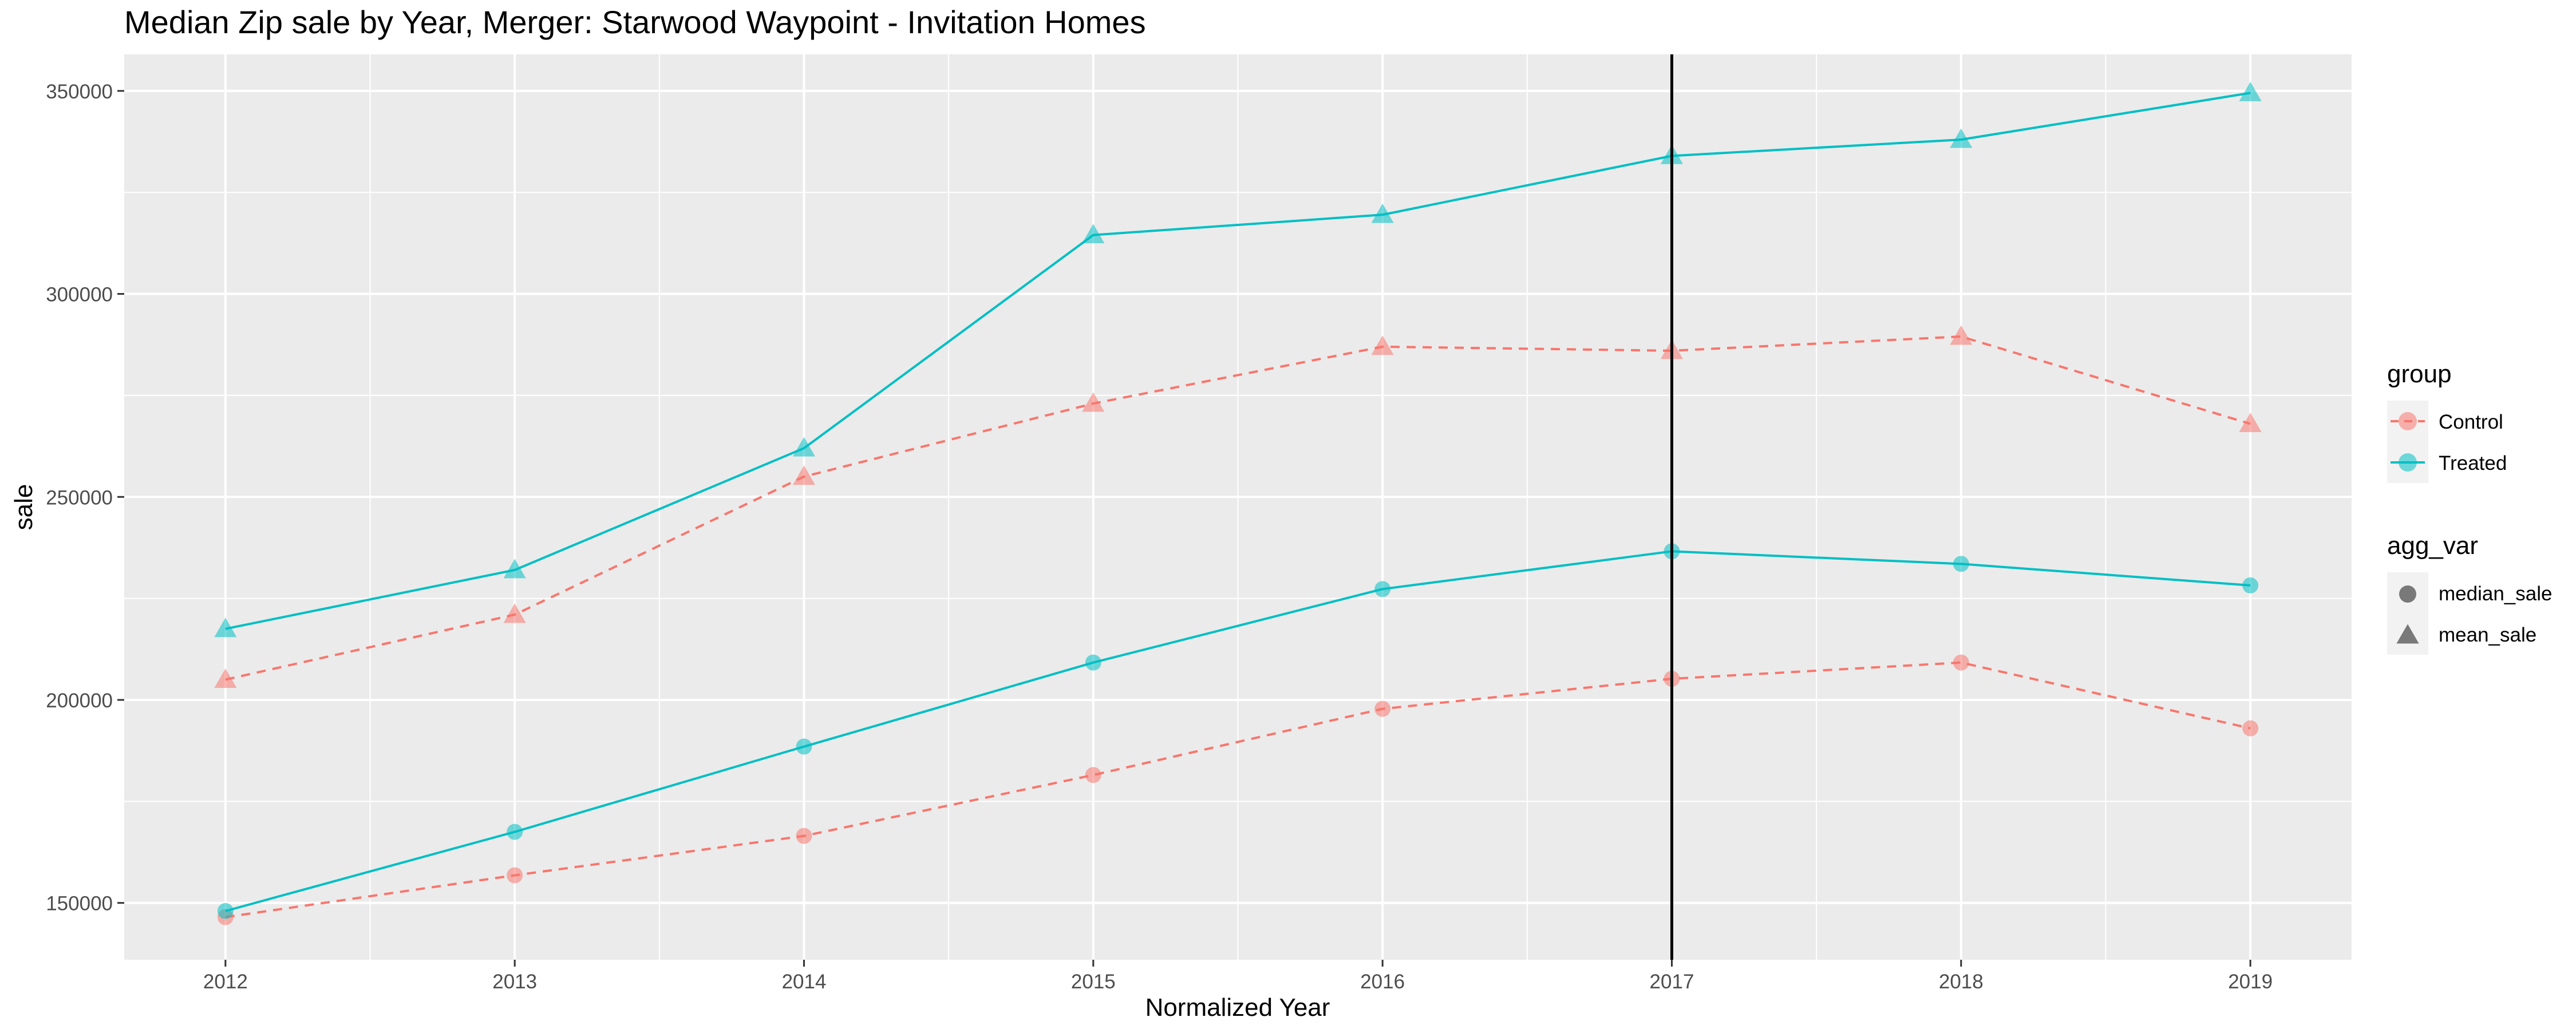 The height and width of the screenshot is (1033, 2576). I want to click on y-tick-label: 200000, so click(79, 701).